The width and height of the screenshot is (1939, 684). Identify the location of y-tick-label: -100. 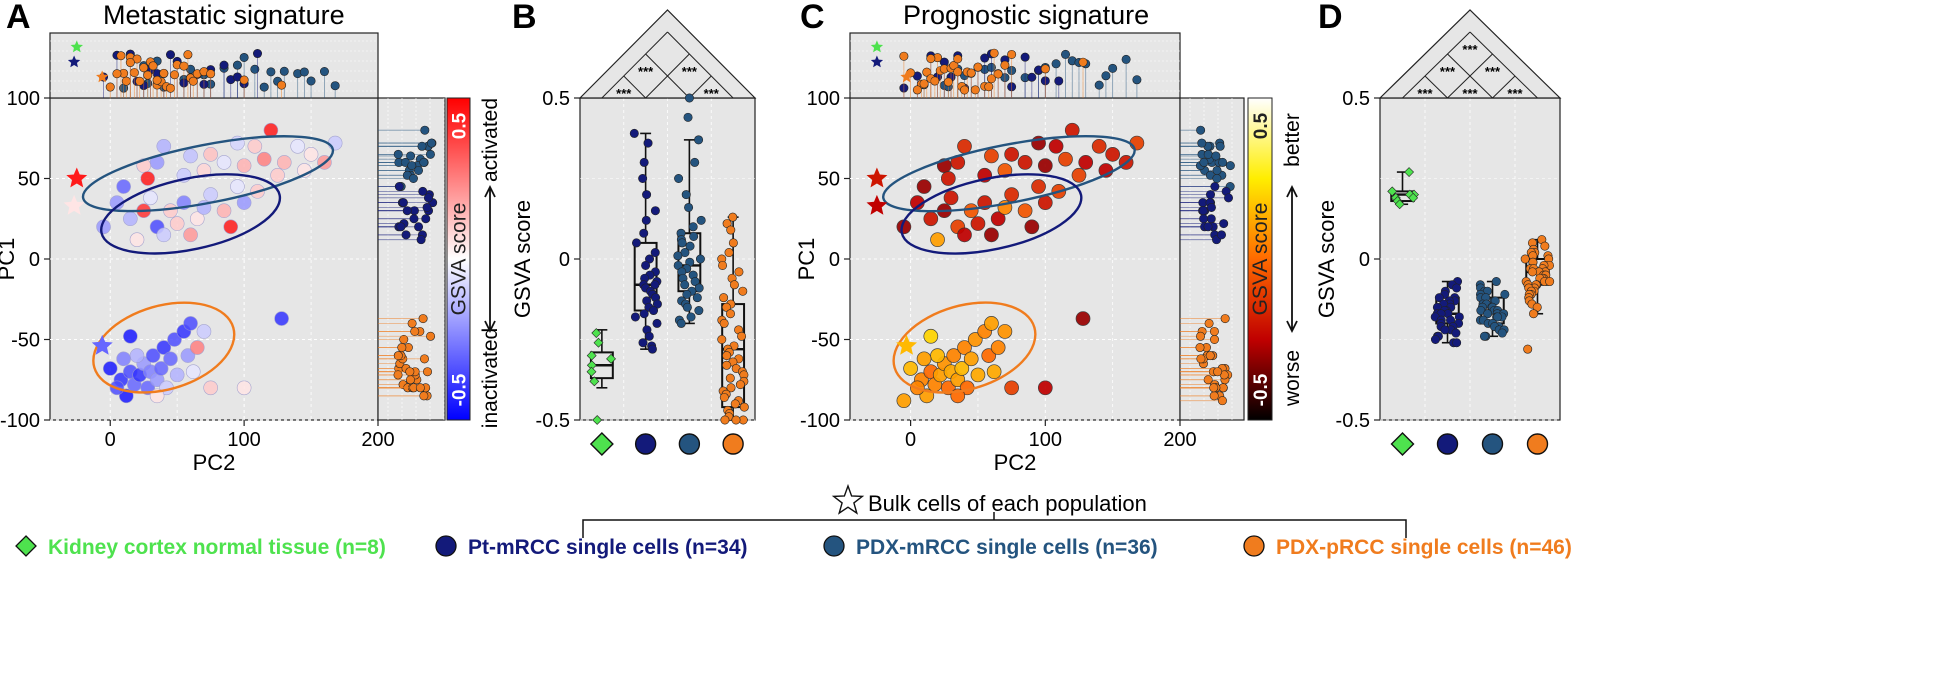
(820, 421).